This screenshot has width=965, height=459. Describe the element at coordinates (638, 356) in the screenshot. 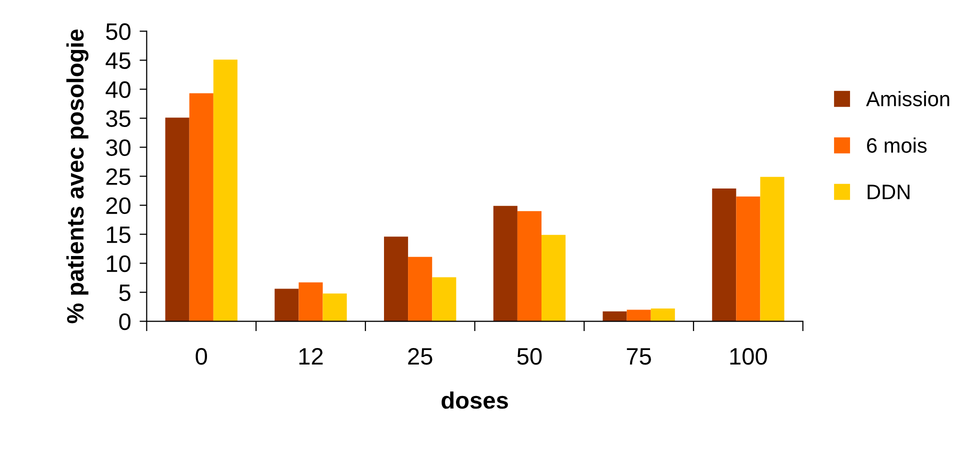

I see `x-tick-label: 75` at that location.